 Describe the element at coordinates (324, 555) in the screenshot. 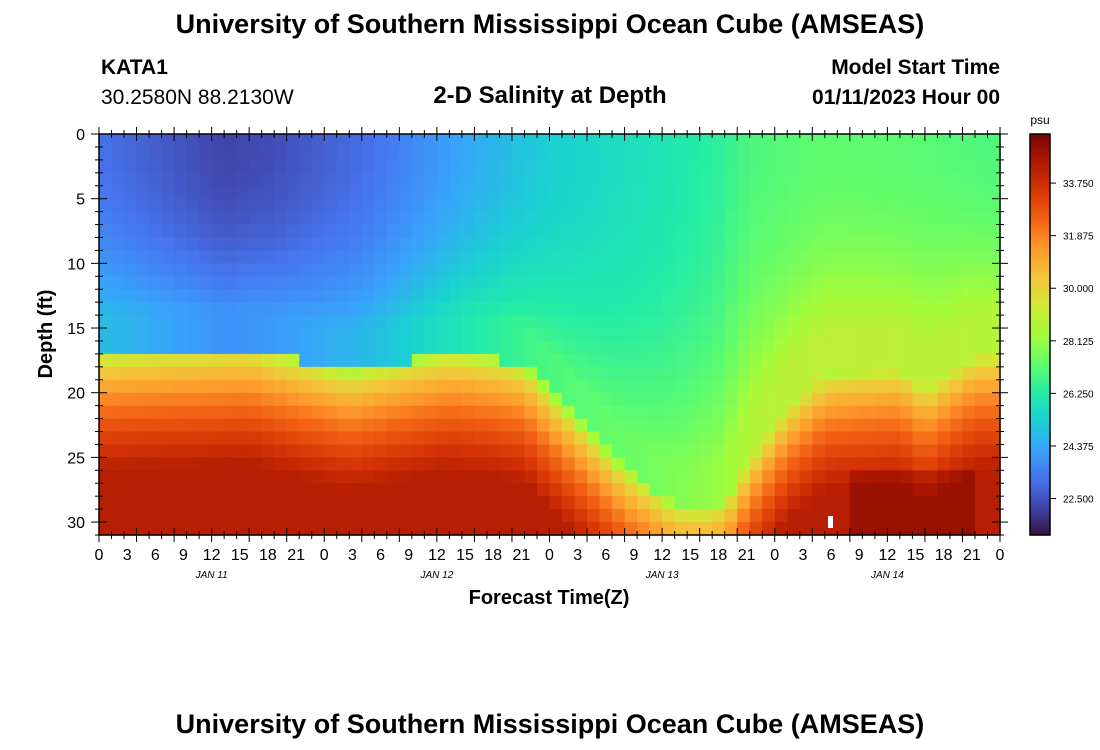

I see `x-tick-label: 0` at that location.